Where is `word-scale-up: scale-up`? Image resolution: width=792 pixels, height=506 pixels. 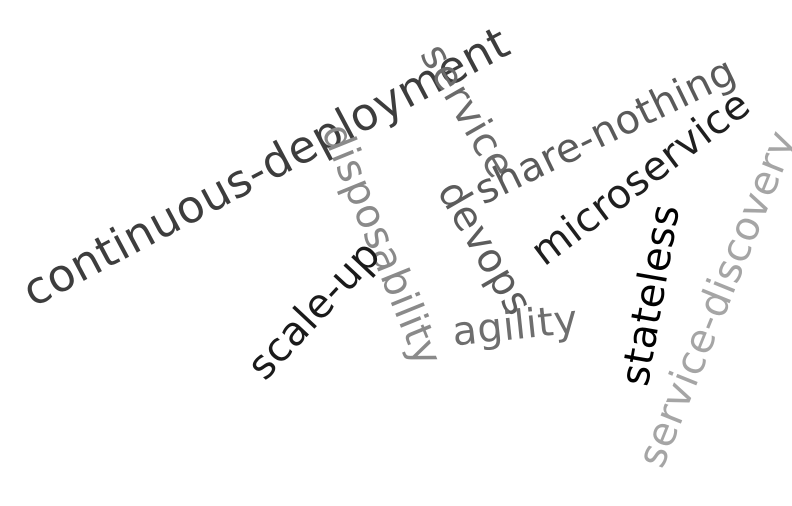 word-scale-up: scale-up is located at coordinates (314, 310).